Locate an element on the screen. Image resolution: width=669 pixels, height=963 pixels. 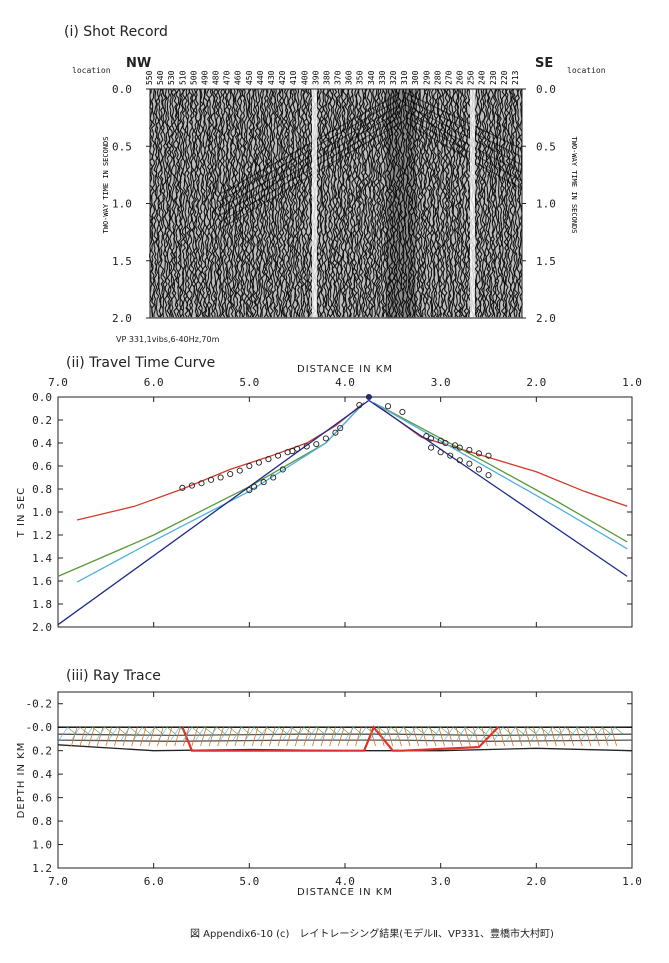
location-tick: 230 is located at coordinates (493, 77).